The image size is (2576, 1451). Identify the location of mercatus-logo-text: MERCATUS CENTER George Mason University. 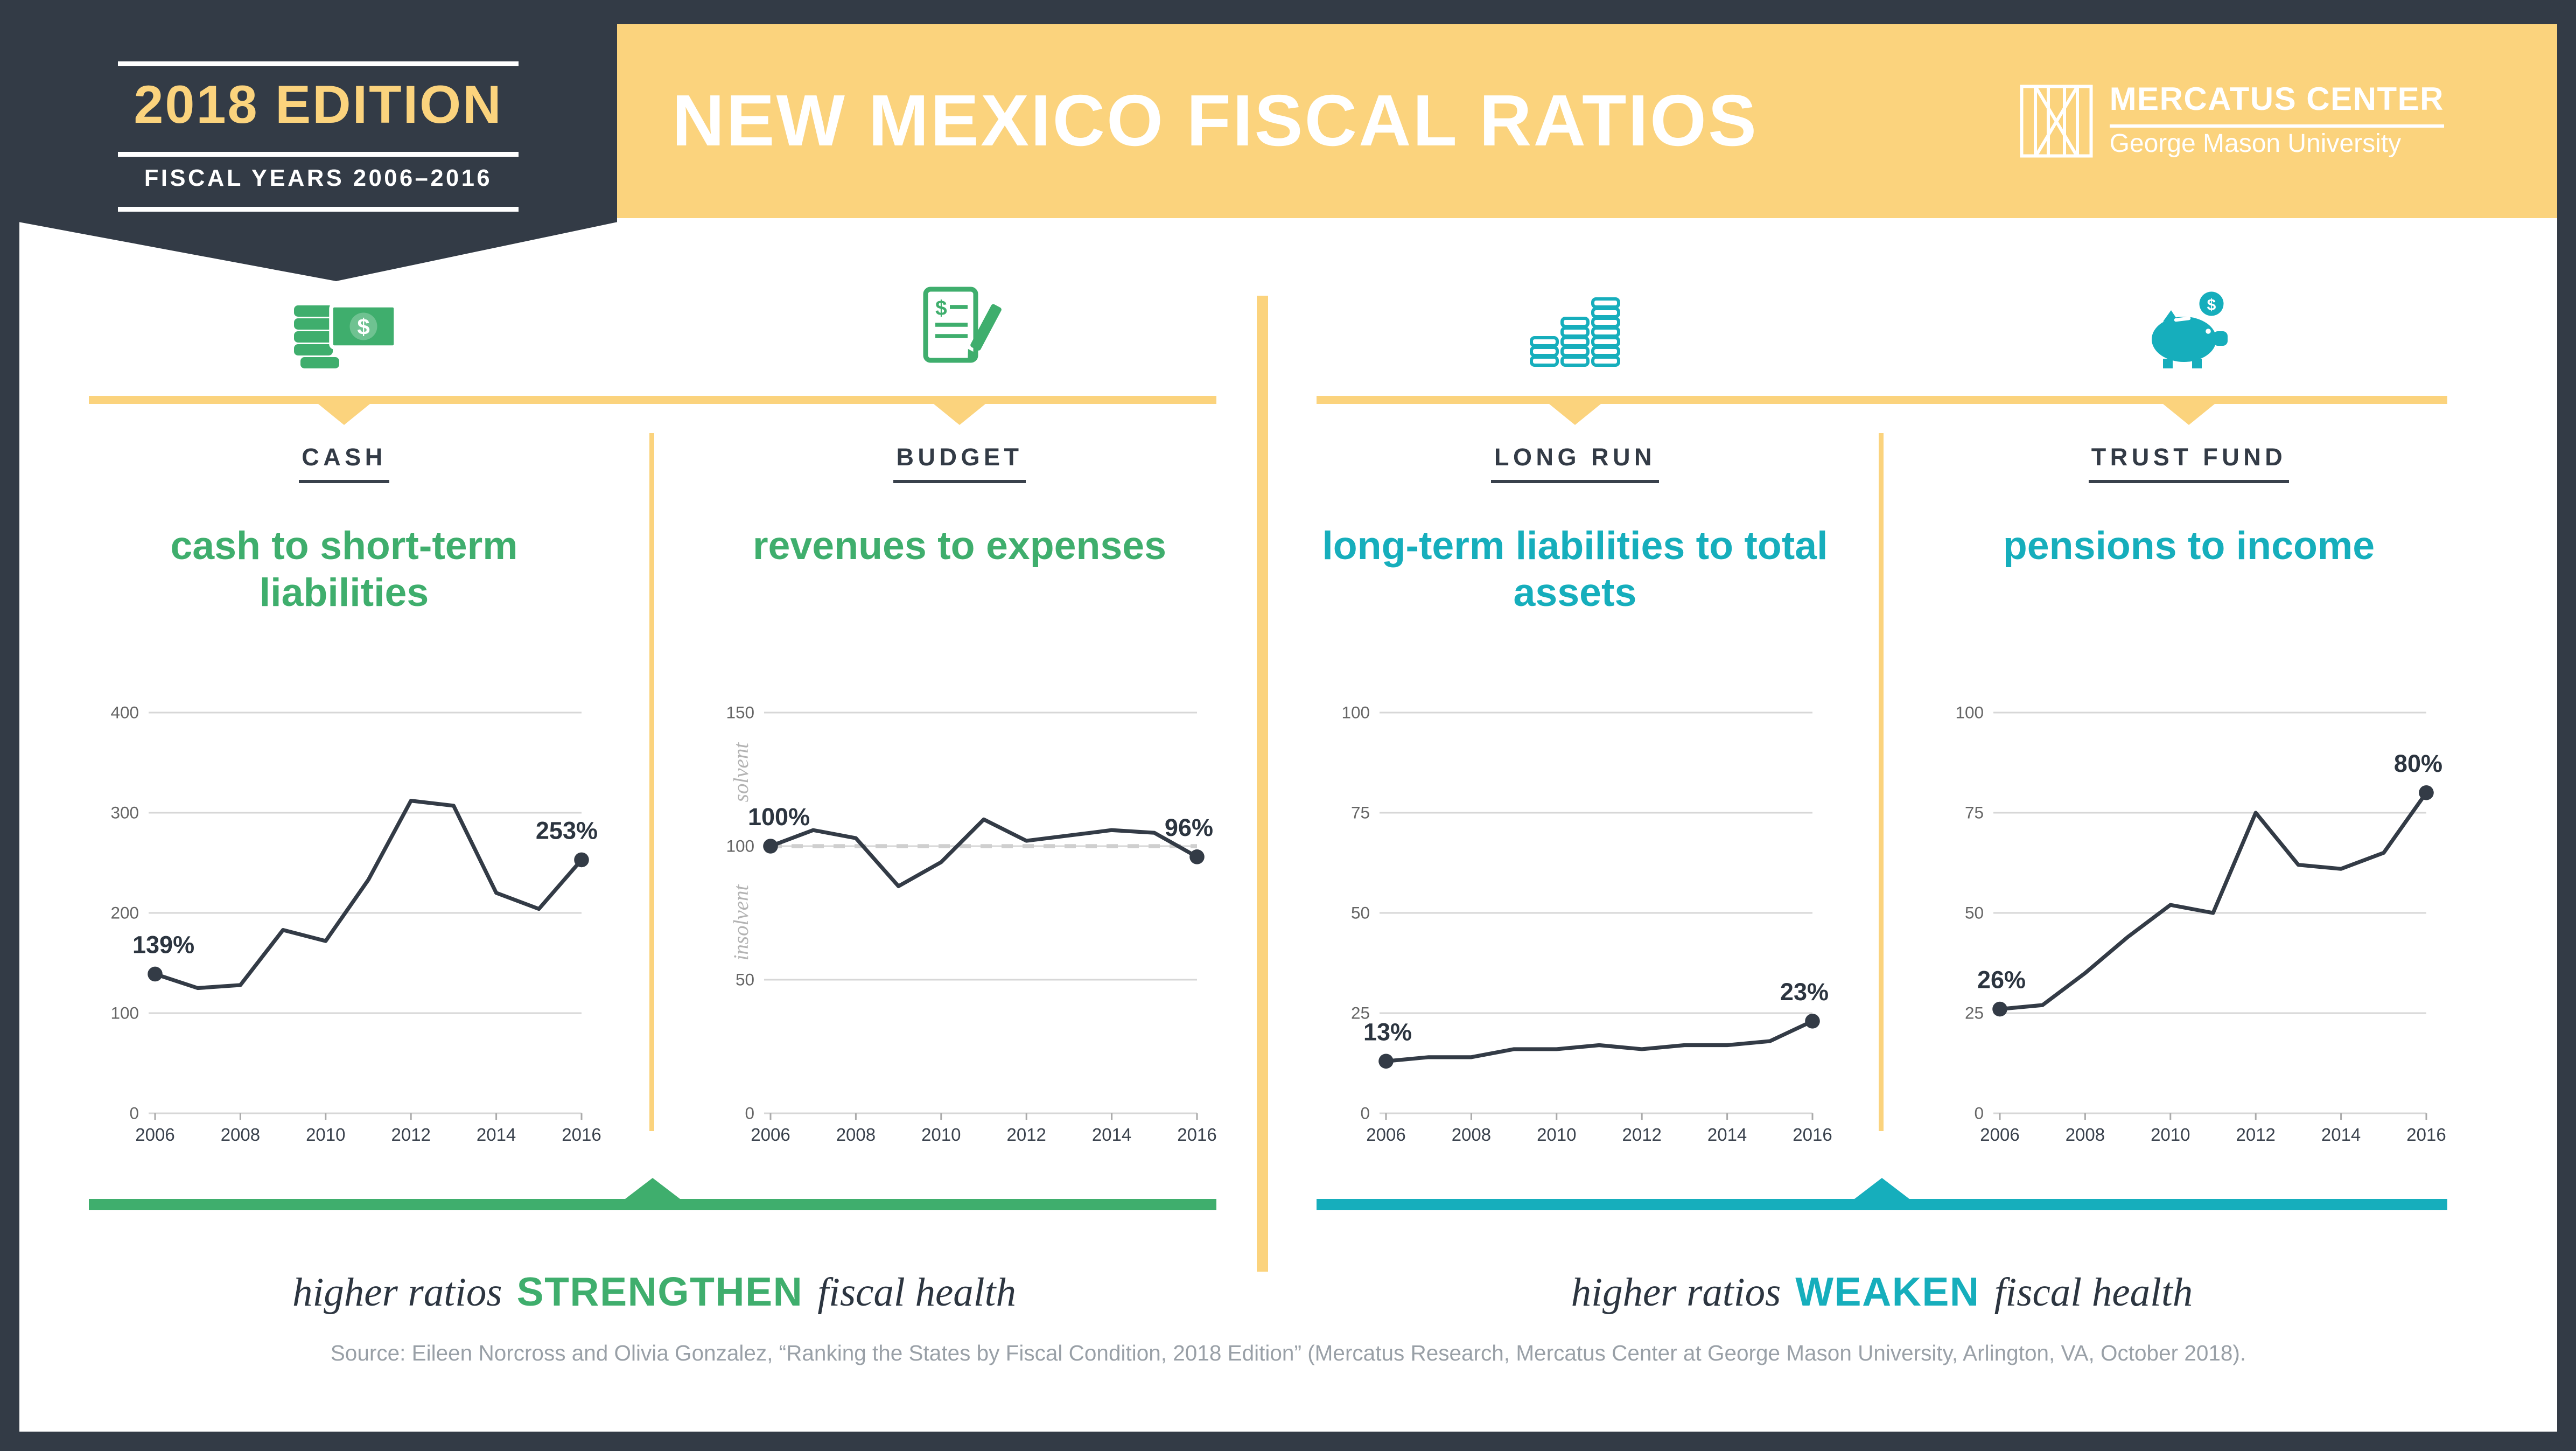
(2276, 121).